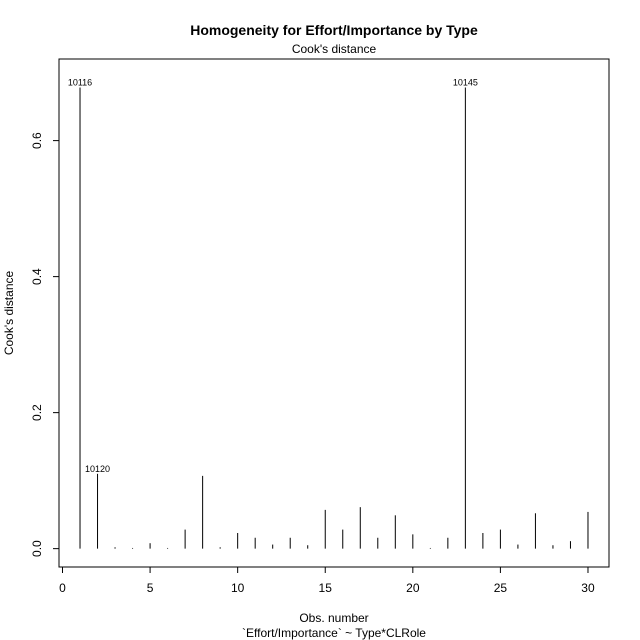 This screenshot has height=640, width=640. What do you see at coordinates (97, 469) in the screenshot?
I see `observation-label: 10120` at bounding box center [97, 469].